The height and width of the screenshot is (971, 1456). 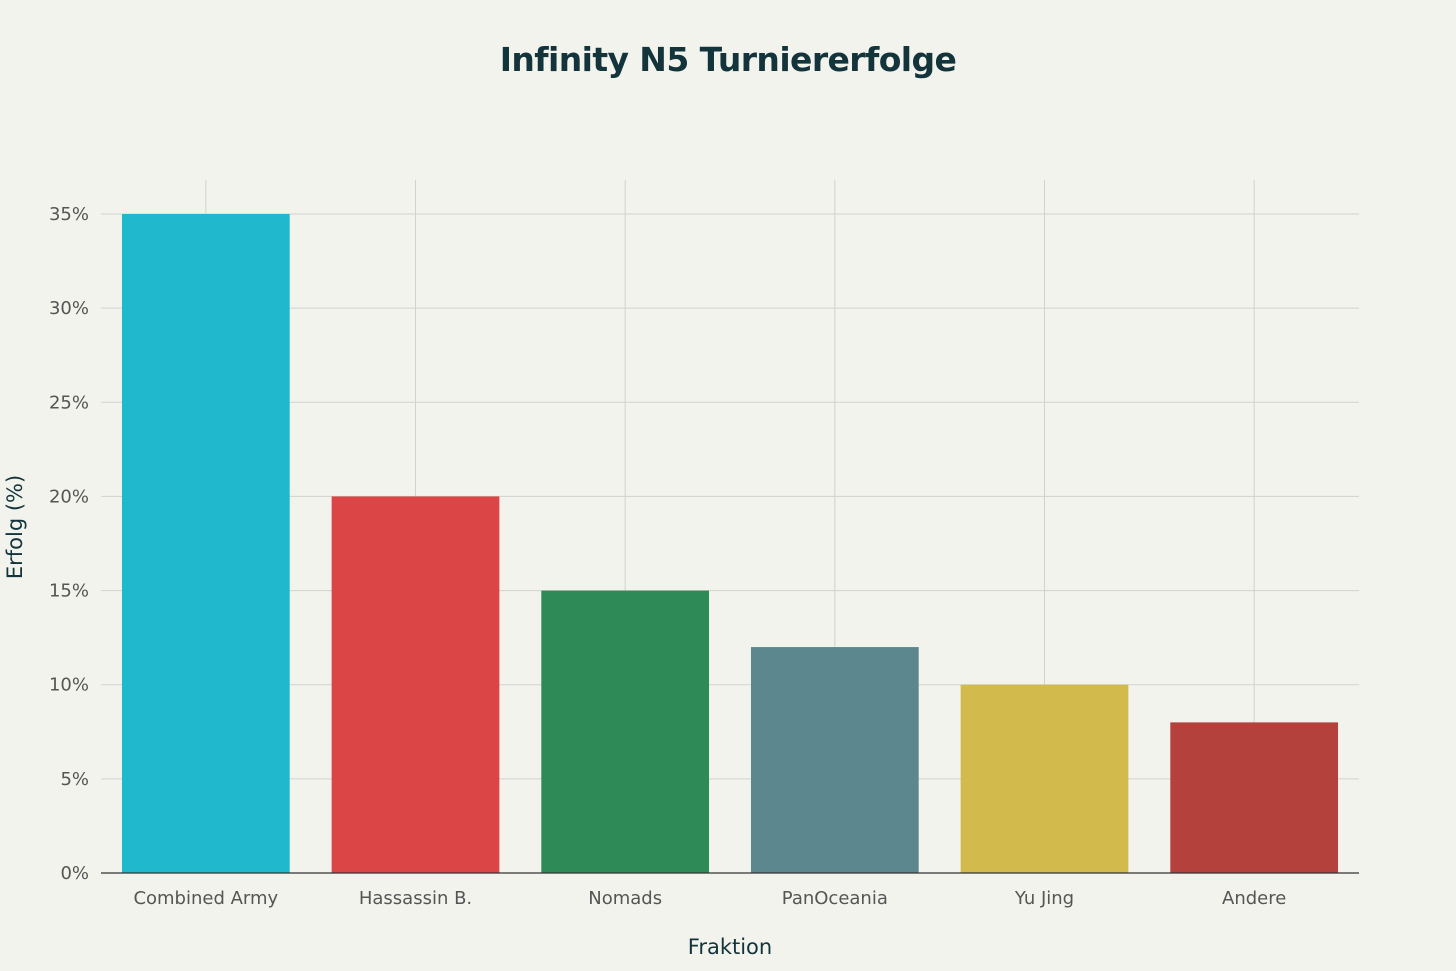 I want to click on y-tick-label: 35%, so click(x=69, y=214).